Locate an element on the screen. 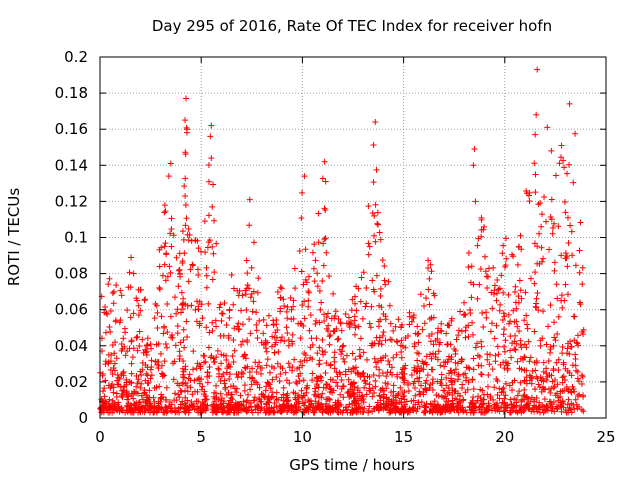  y-tick-label: 0.1 is located at coordinates (76, 238).